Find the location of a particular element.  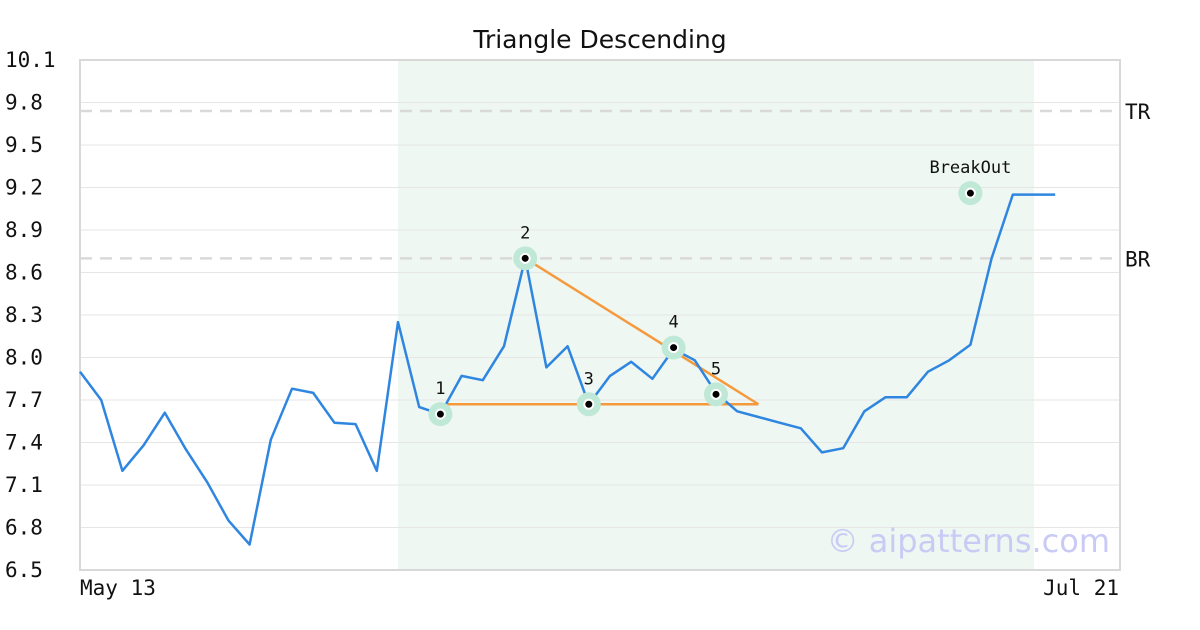

x-axis-tick-labels: May 13 Jul 21 is located at coordinates (599, 588).